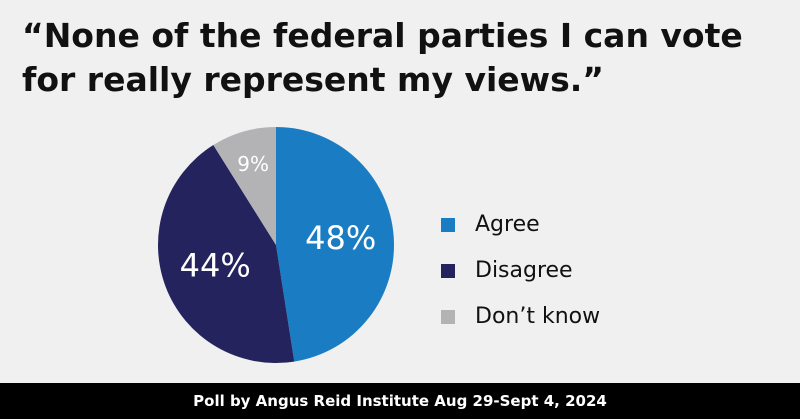  Describe the element at coordinates (537, 316) in the screenshot. I see `legend-label: Don’t know` at that location.